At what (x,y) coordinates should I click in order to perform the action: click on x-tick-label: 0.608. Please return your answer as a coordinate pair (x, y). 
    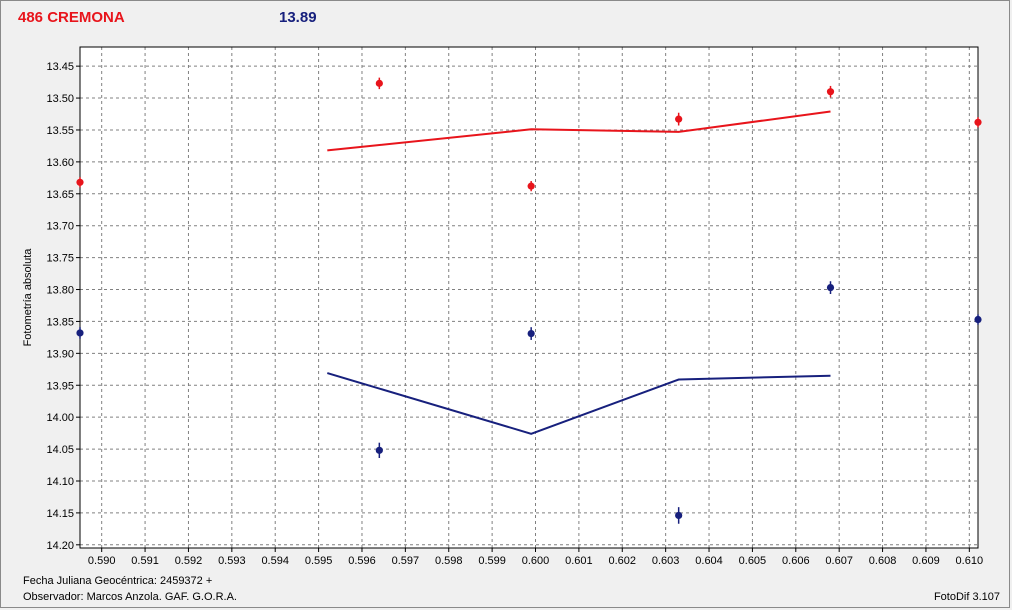
    Looking at the image, I should click on (883, 561).